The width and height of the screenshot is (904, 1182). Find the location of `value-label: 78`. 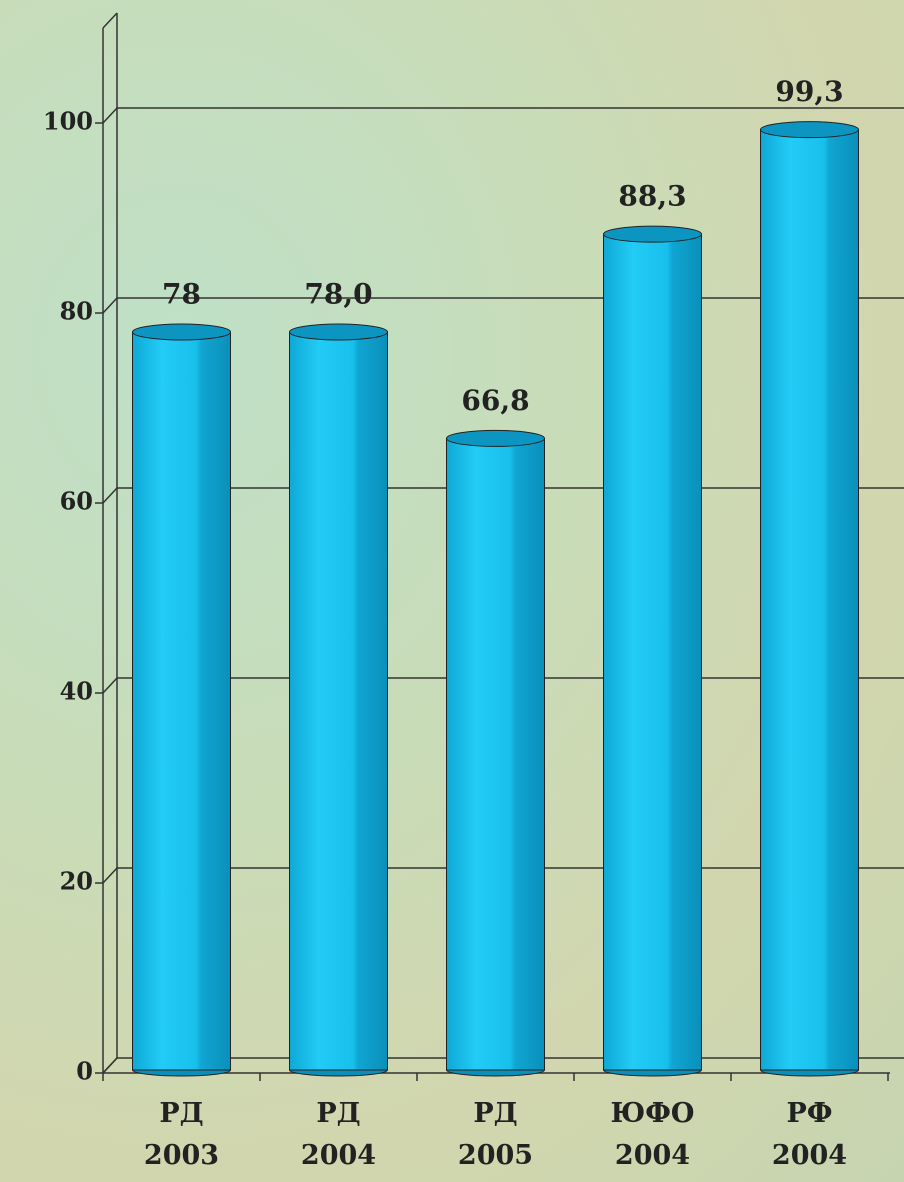

value-label: 78 is located at coordinates (181, 294).